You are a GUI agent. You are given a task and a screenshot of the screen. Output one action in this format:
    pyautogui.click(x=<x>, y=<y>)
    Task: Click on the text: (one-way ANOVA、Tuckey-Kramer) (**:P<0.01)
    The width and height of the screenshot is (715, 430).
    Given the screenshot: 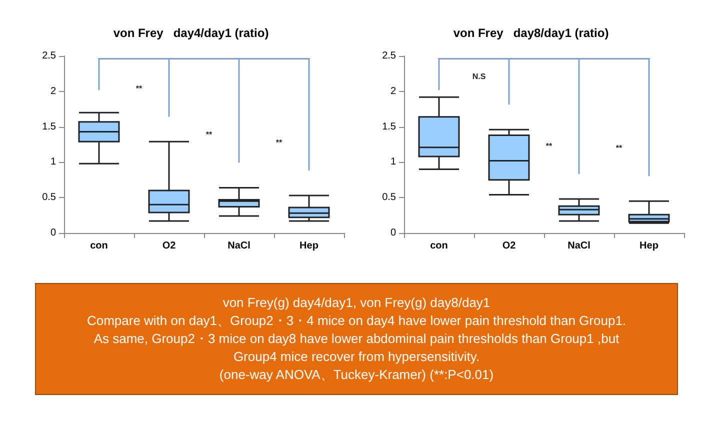 What is the action you would take?
    pyautogui.click(x=356, y=375)
    